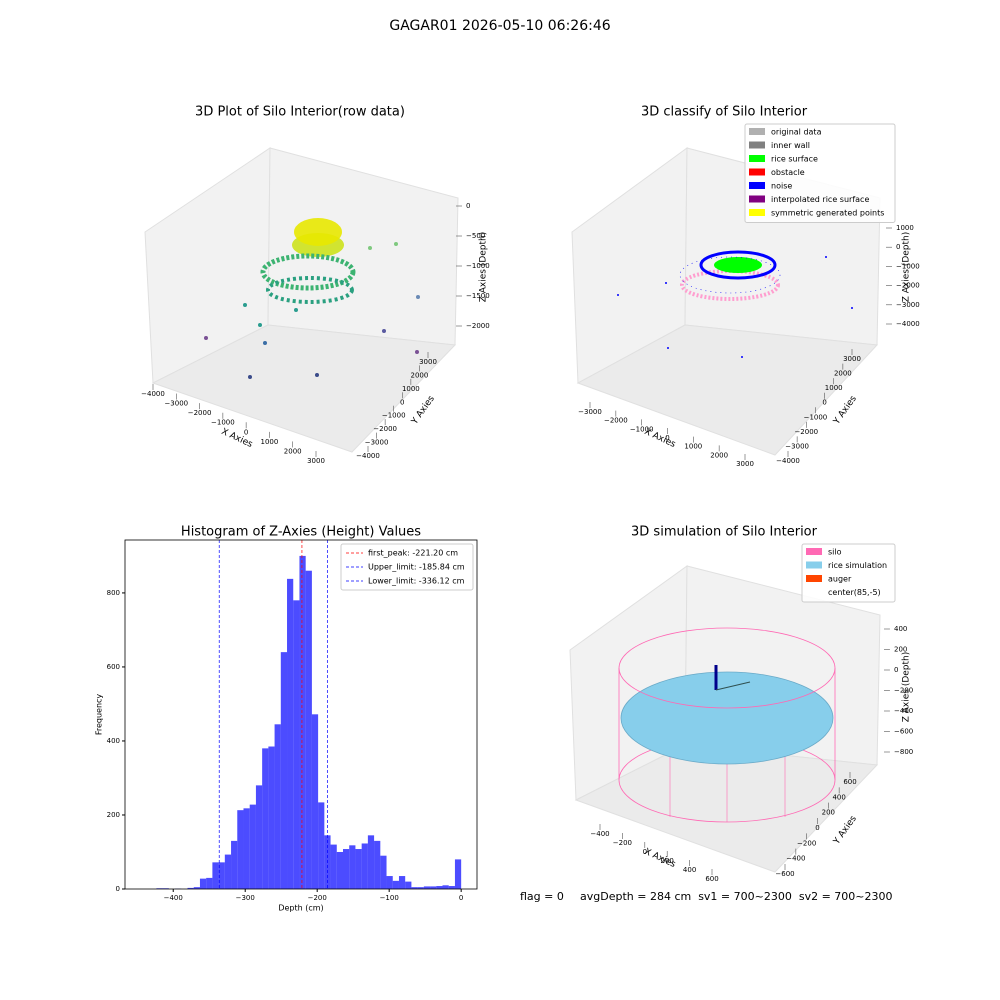 The width and height of the screenshot is (1000, 1000). I want to click on legend-label: rice surface, so click(794, 159).